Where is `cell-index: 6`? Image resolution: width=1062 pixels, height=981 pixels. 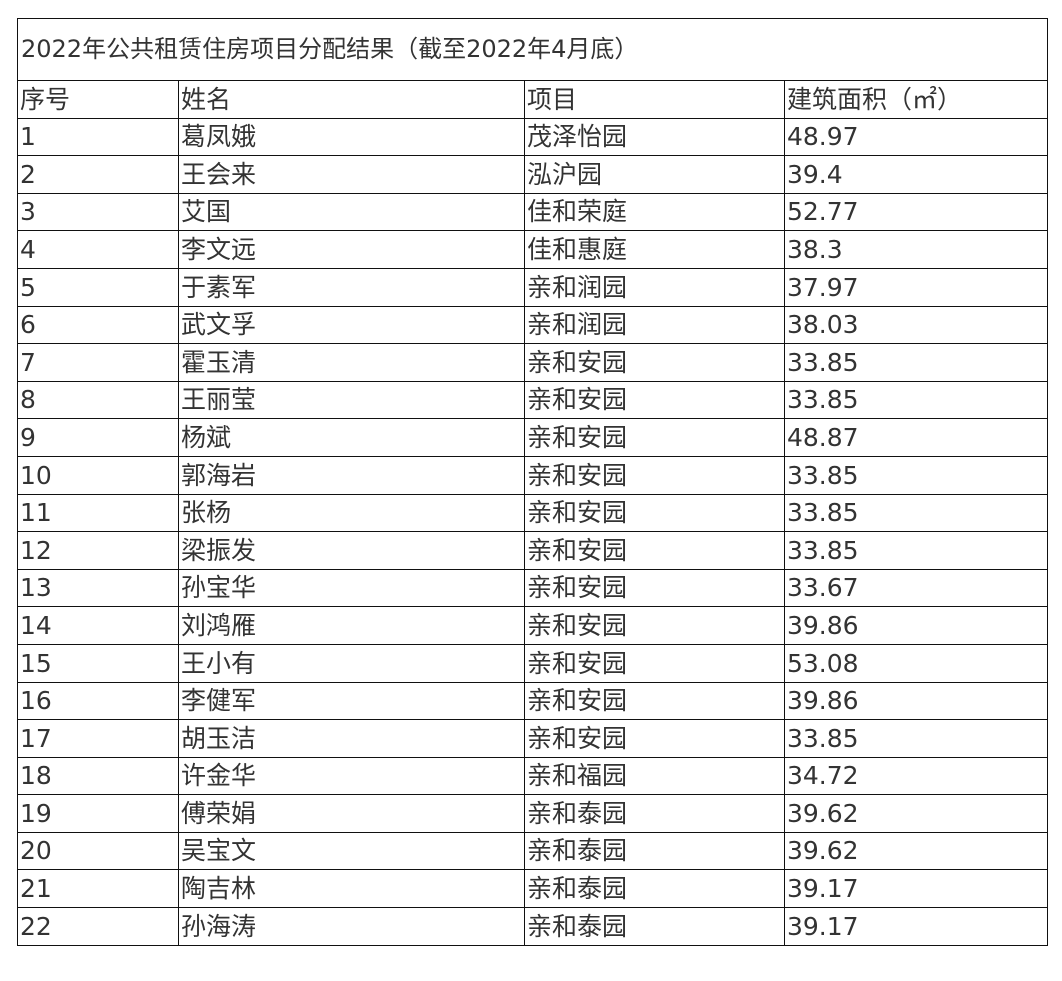 cell-index: 6 is located at coordinates (98, 325).